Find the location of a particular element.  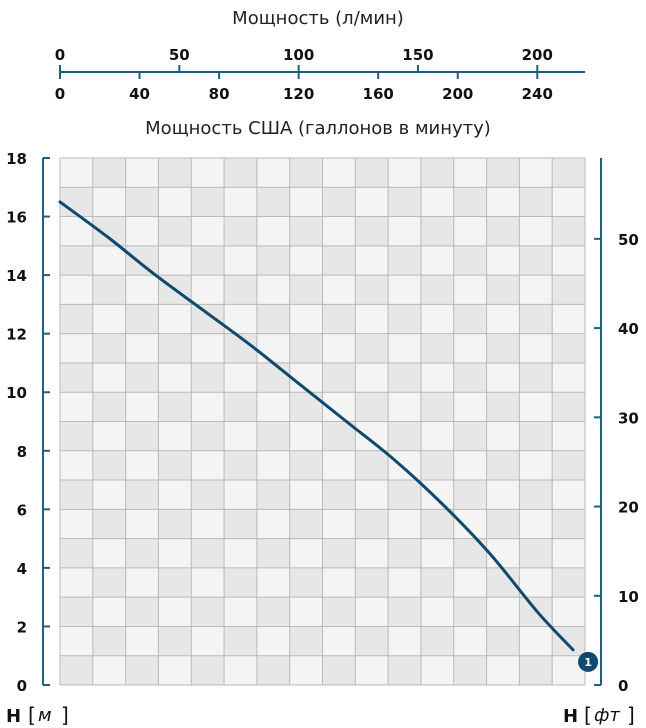

bottom-tick-label: 240 is located at coordinates (537, 94).